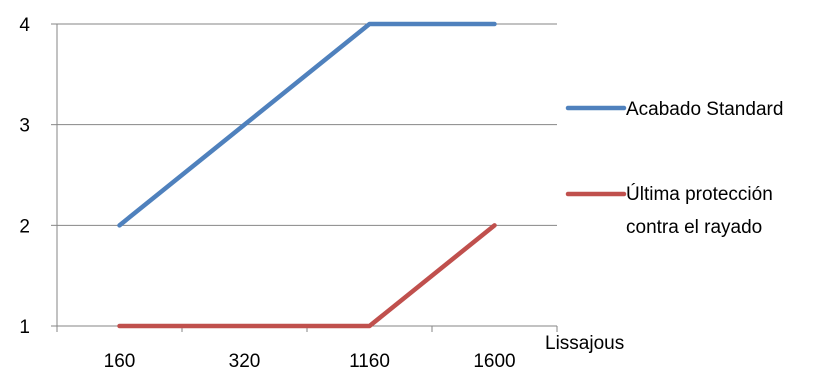  What do you see at coordinates (694, 227) in the screenshot?
I see `legend-label: contra el rayado` at bounding box center [694, 227].